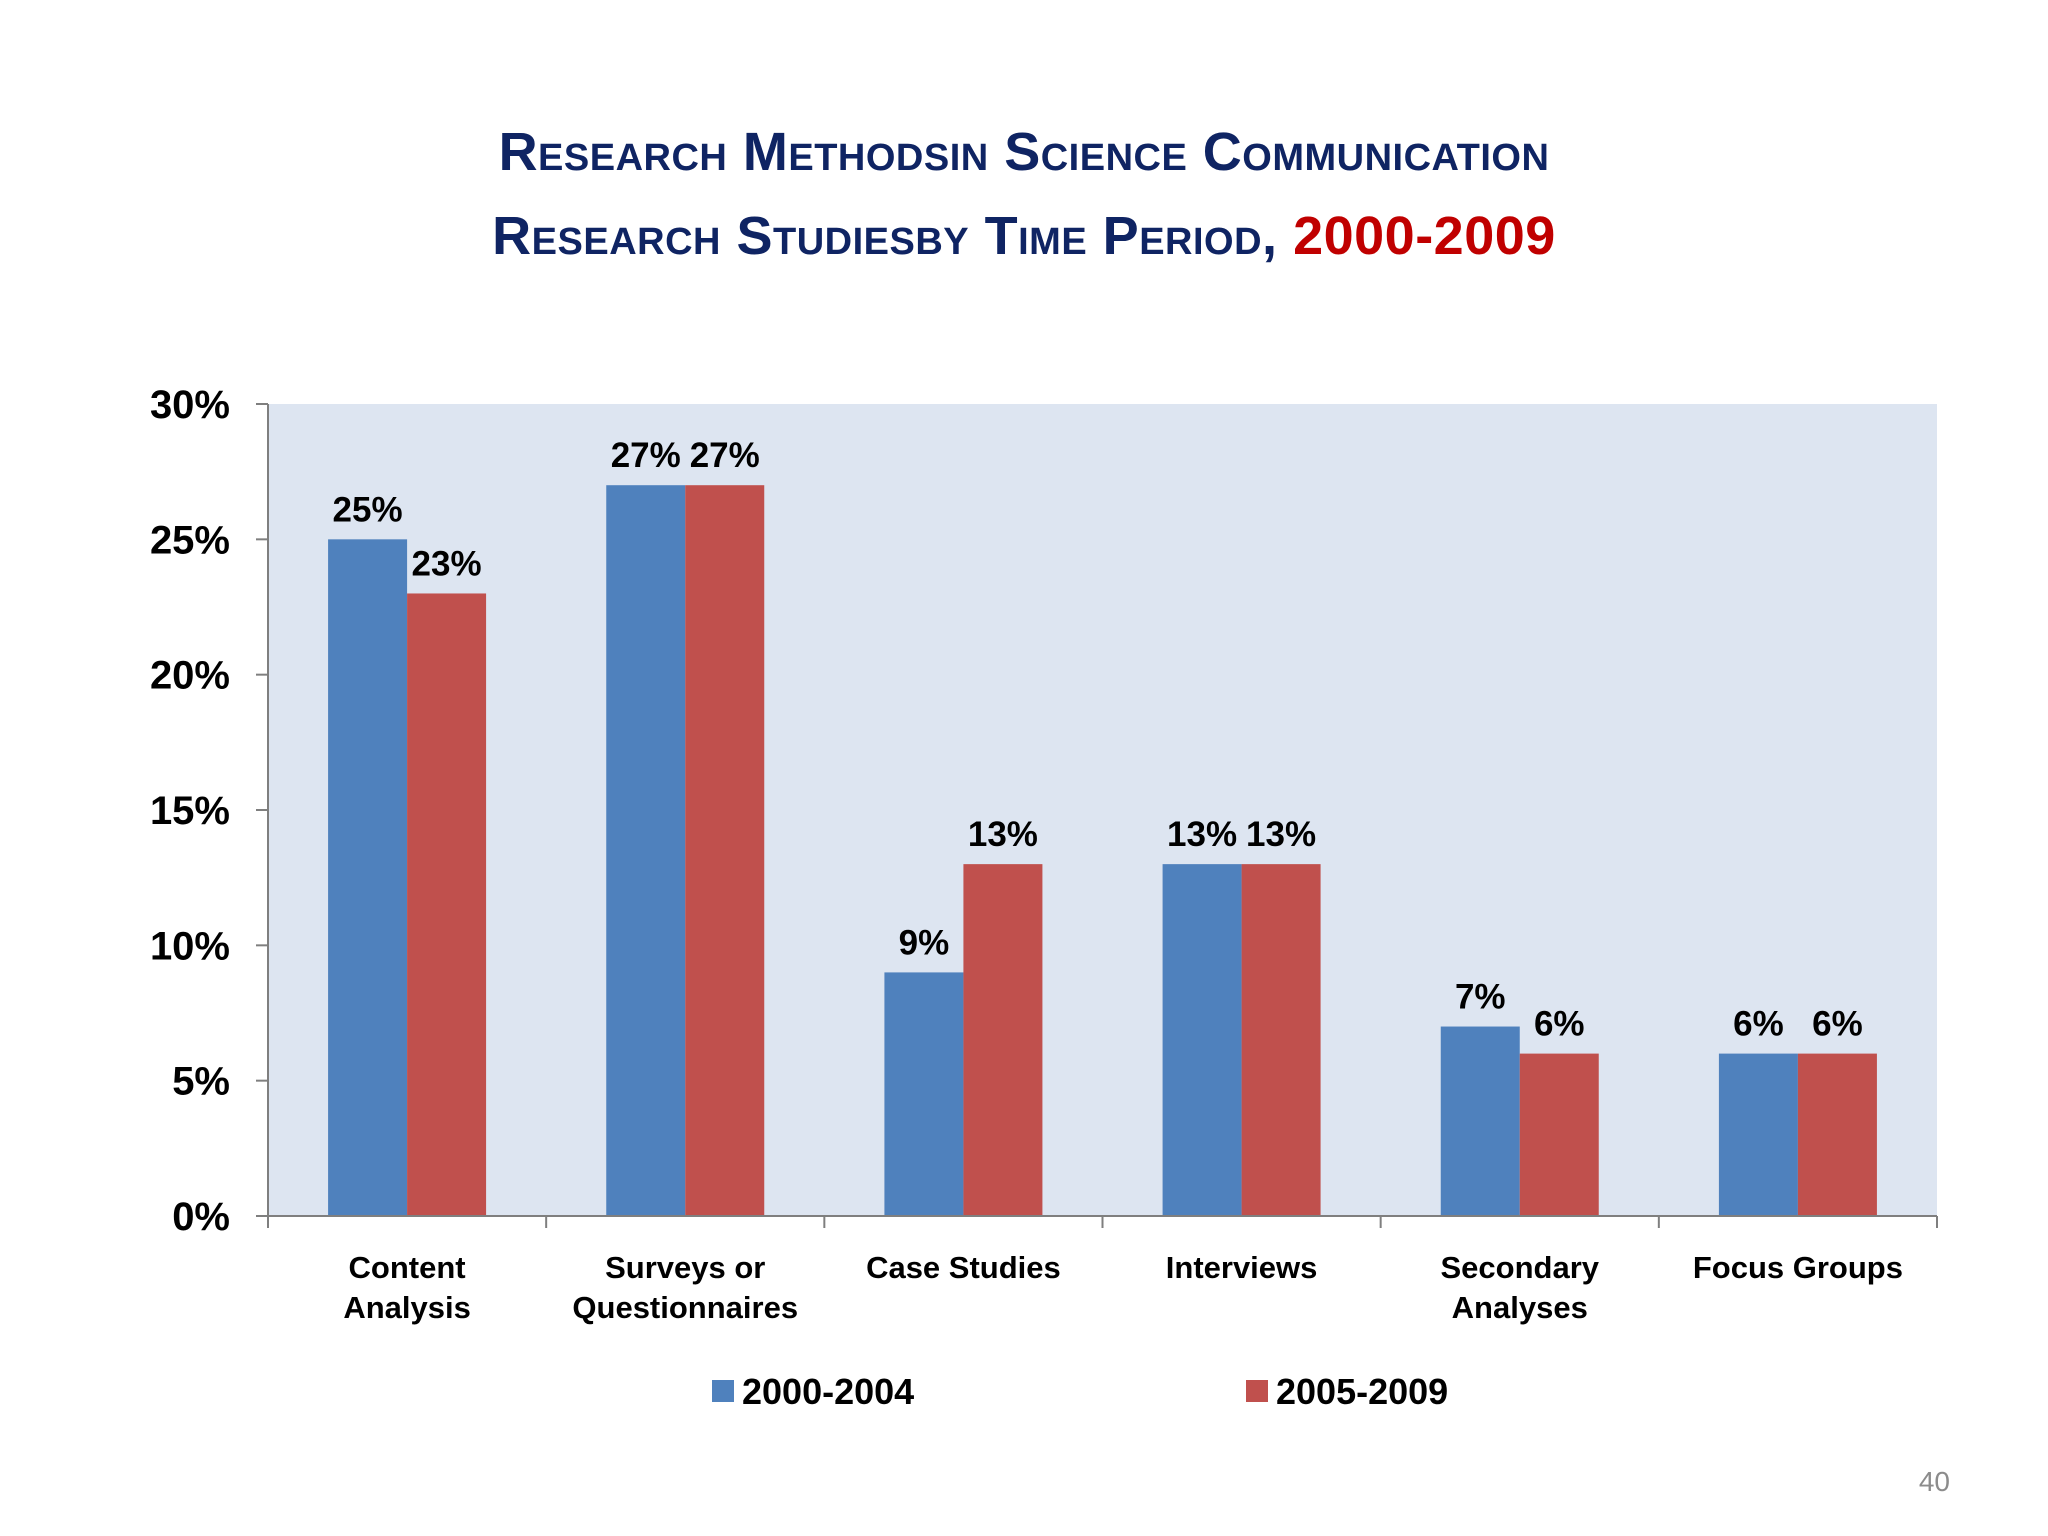 The image size is (2048, 1536). Describe the element at coordinates (201, 1082) in the screenshot. I see `y-tick-label-1: 5%` at that location.